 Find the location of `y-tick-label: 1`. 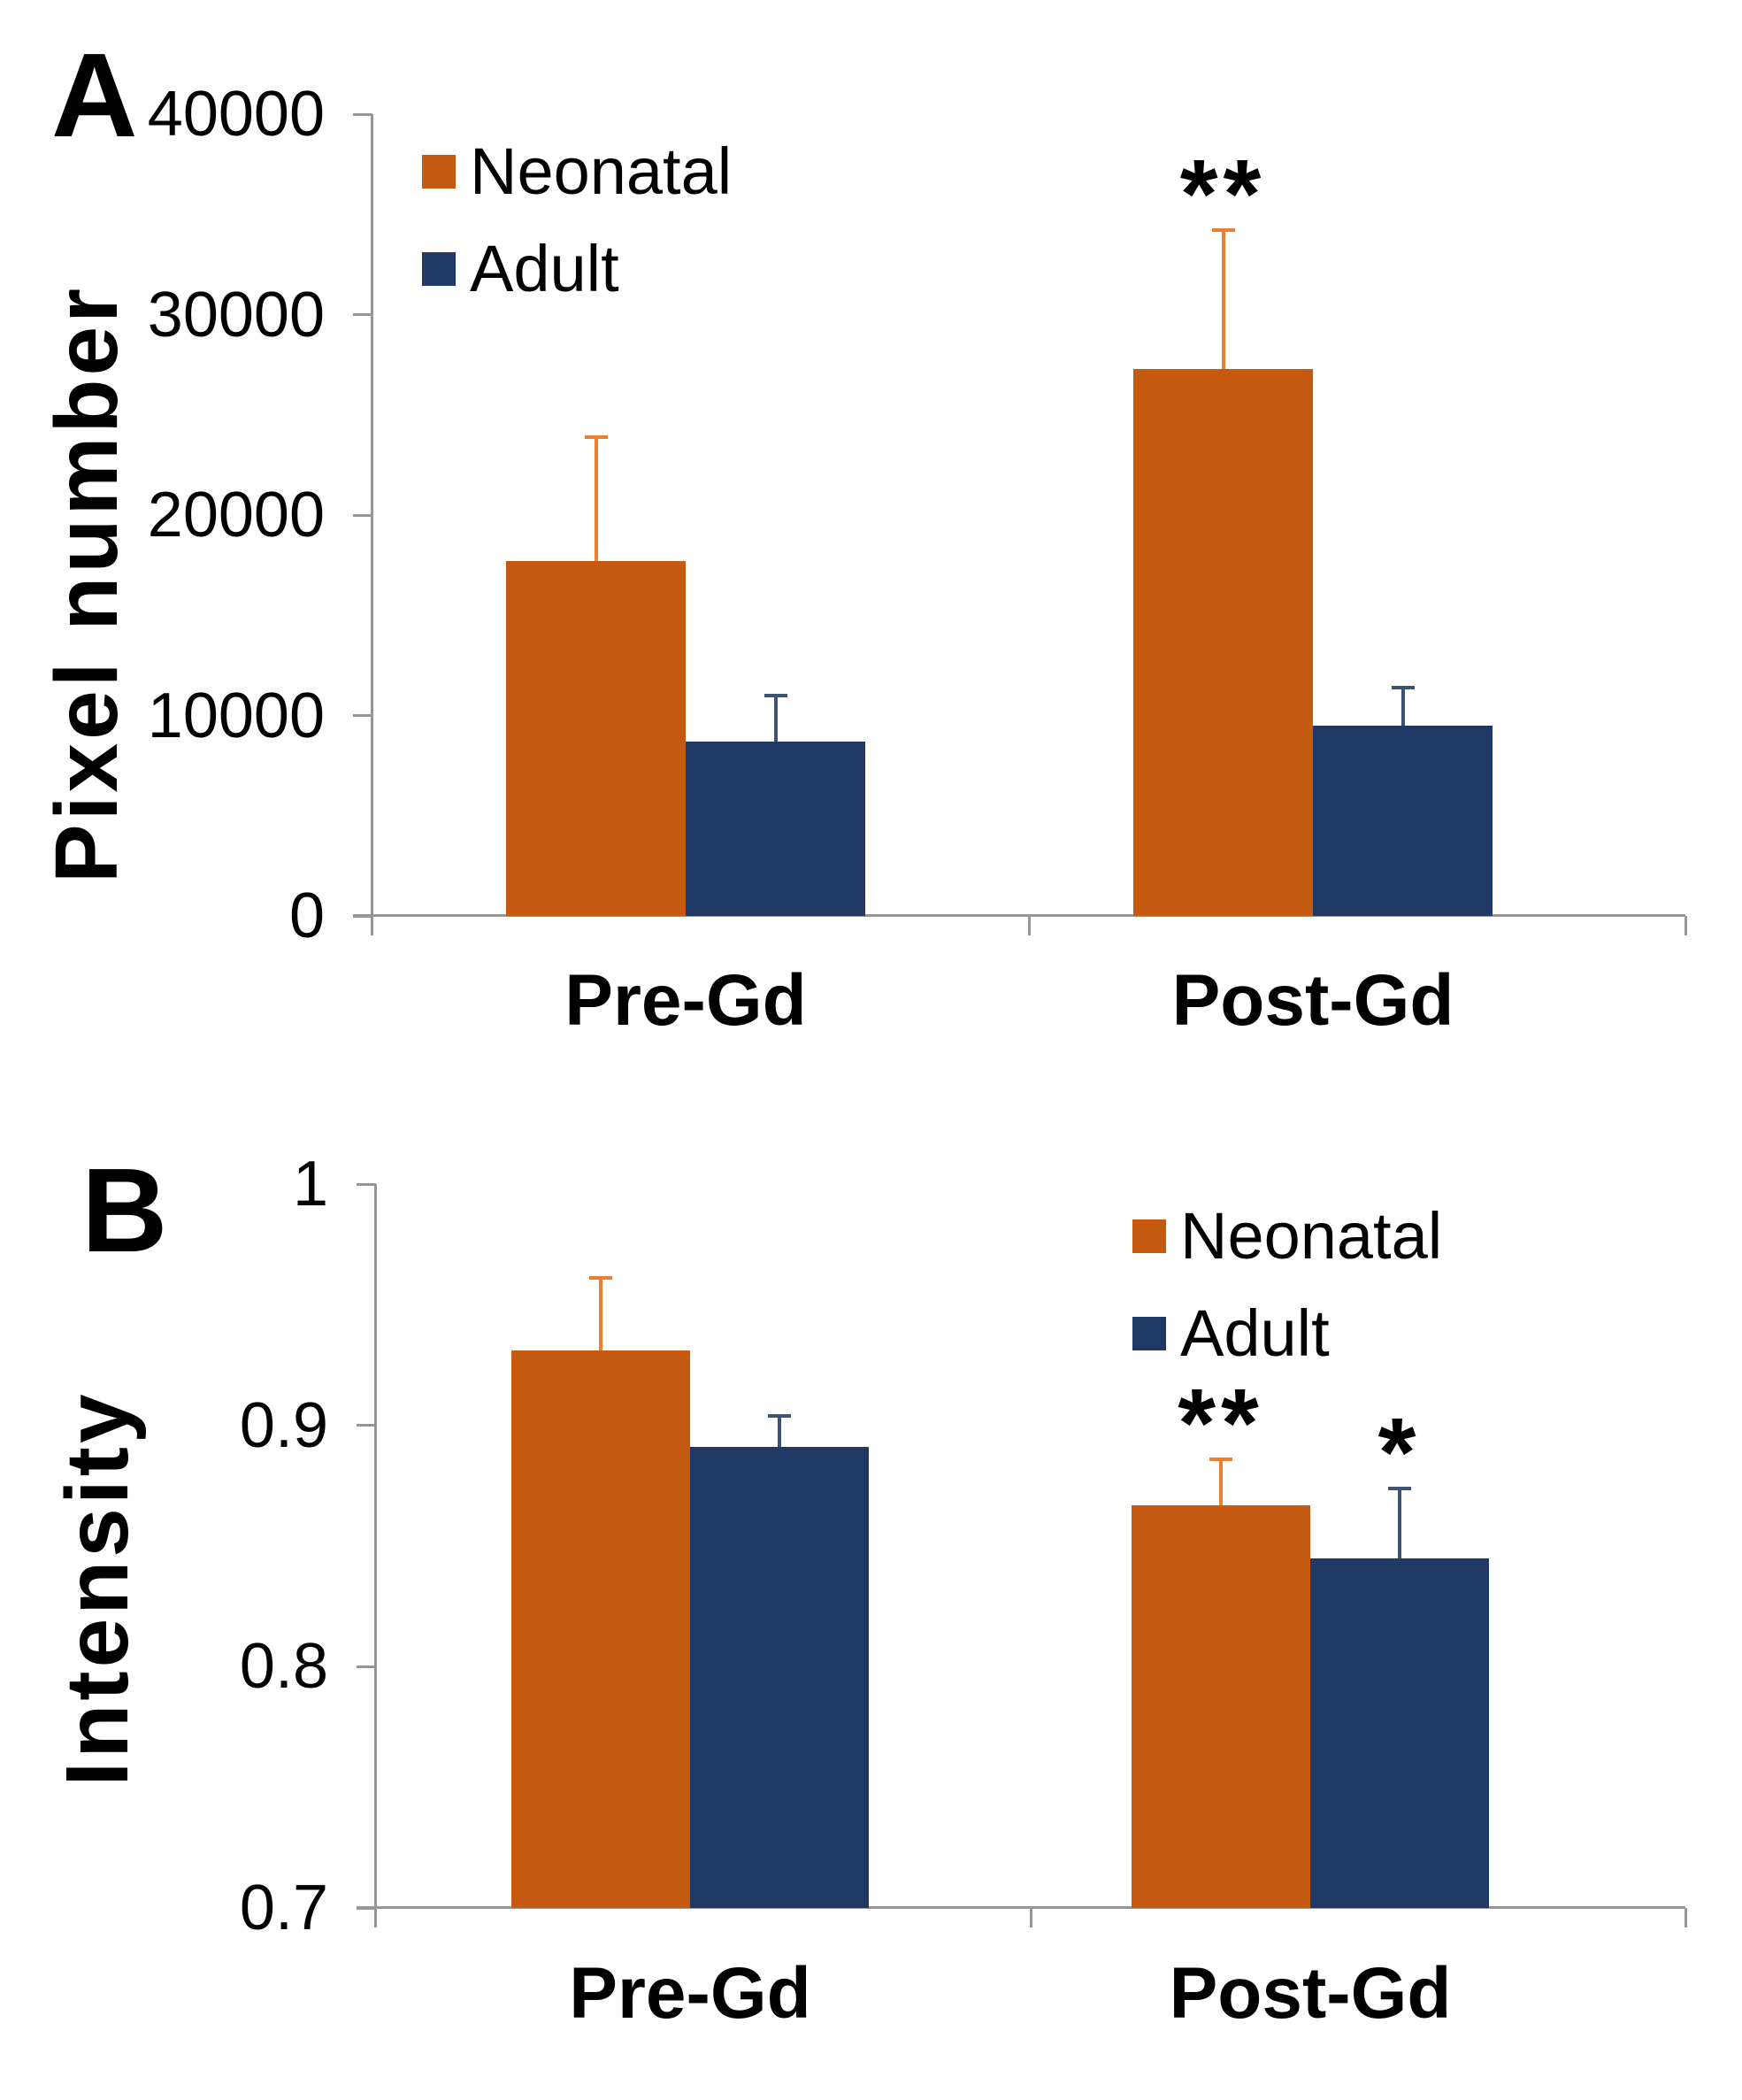

y-tick-label: 1 is located at coordinates (310, 1184).